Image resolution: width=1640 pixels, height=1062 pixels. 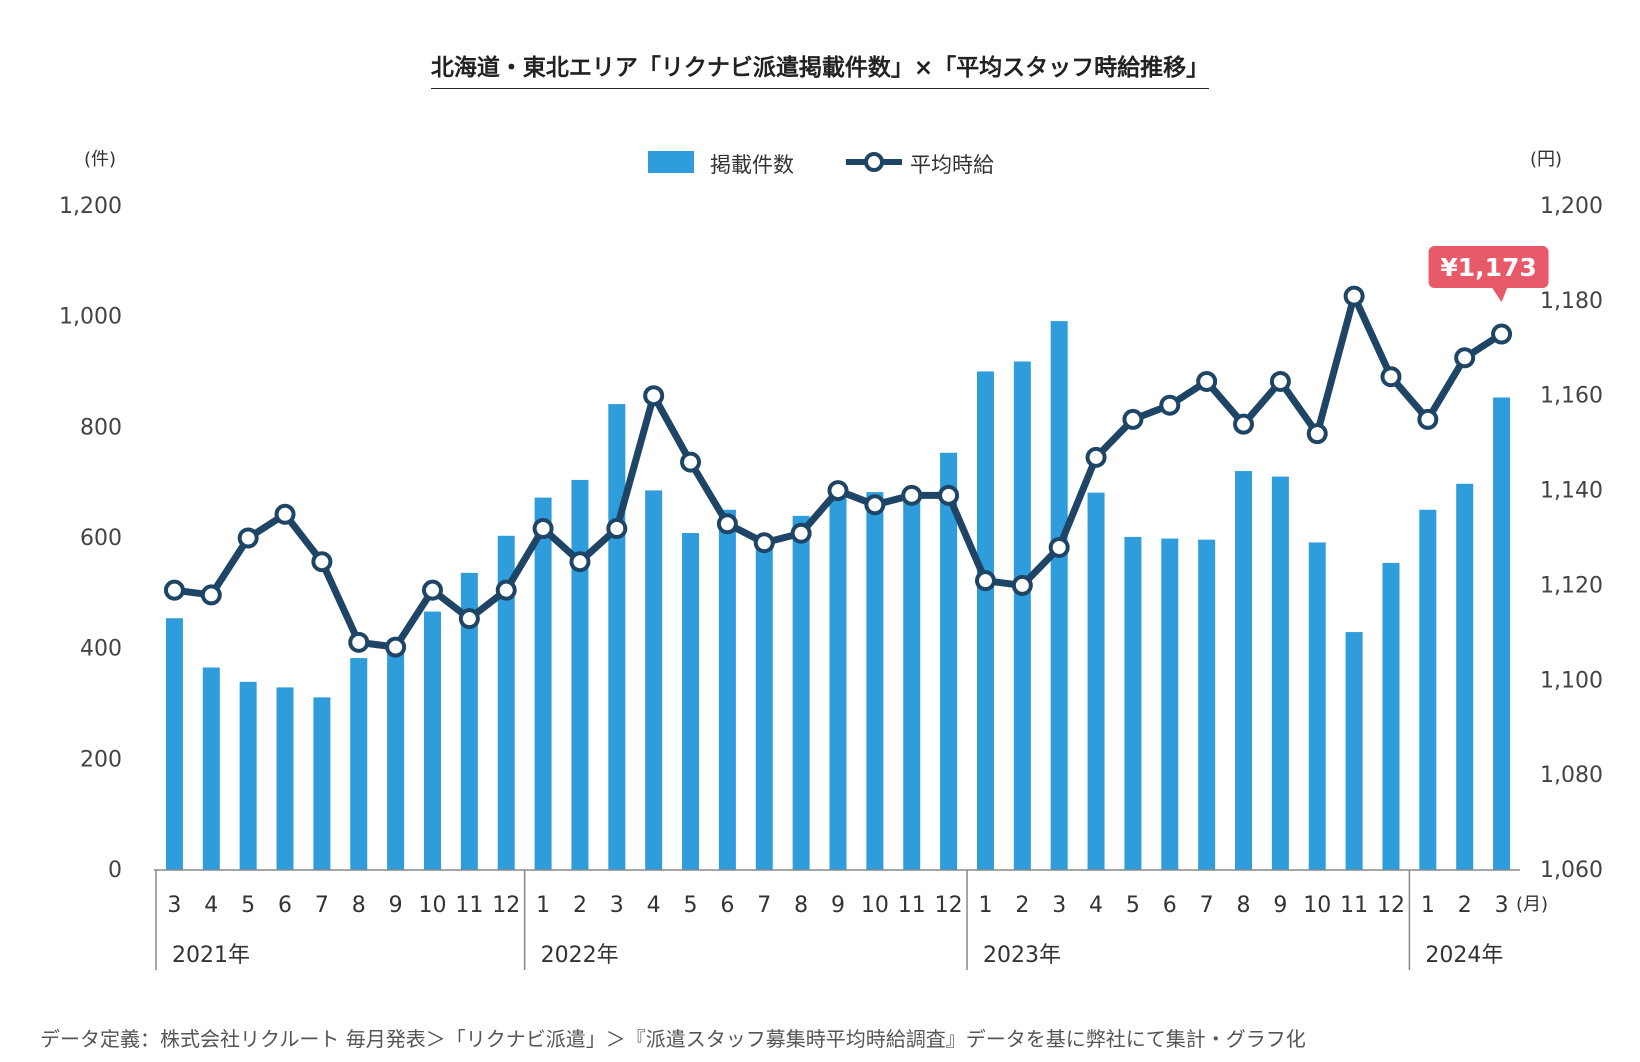 I want to click on month-label: 4, so click(x=211, y=905).